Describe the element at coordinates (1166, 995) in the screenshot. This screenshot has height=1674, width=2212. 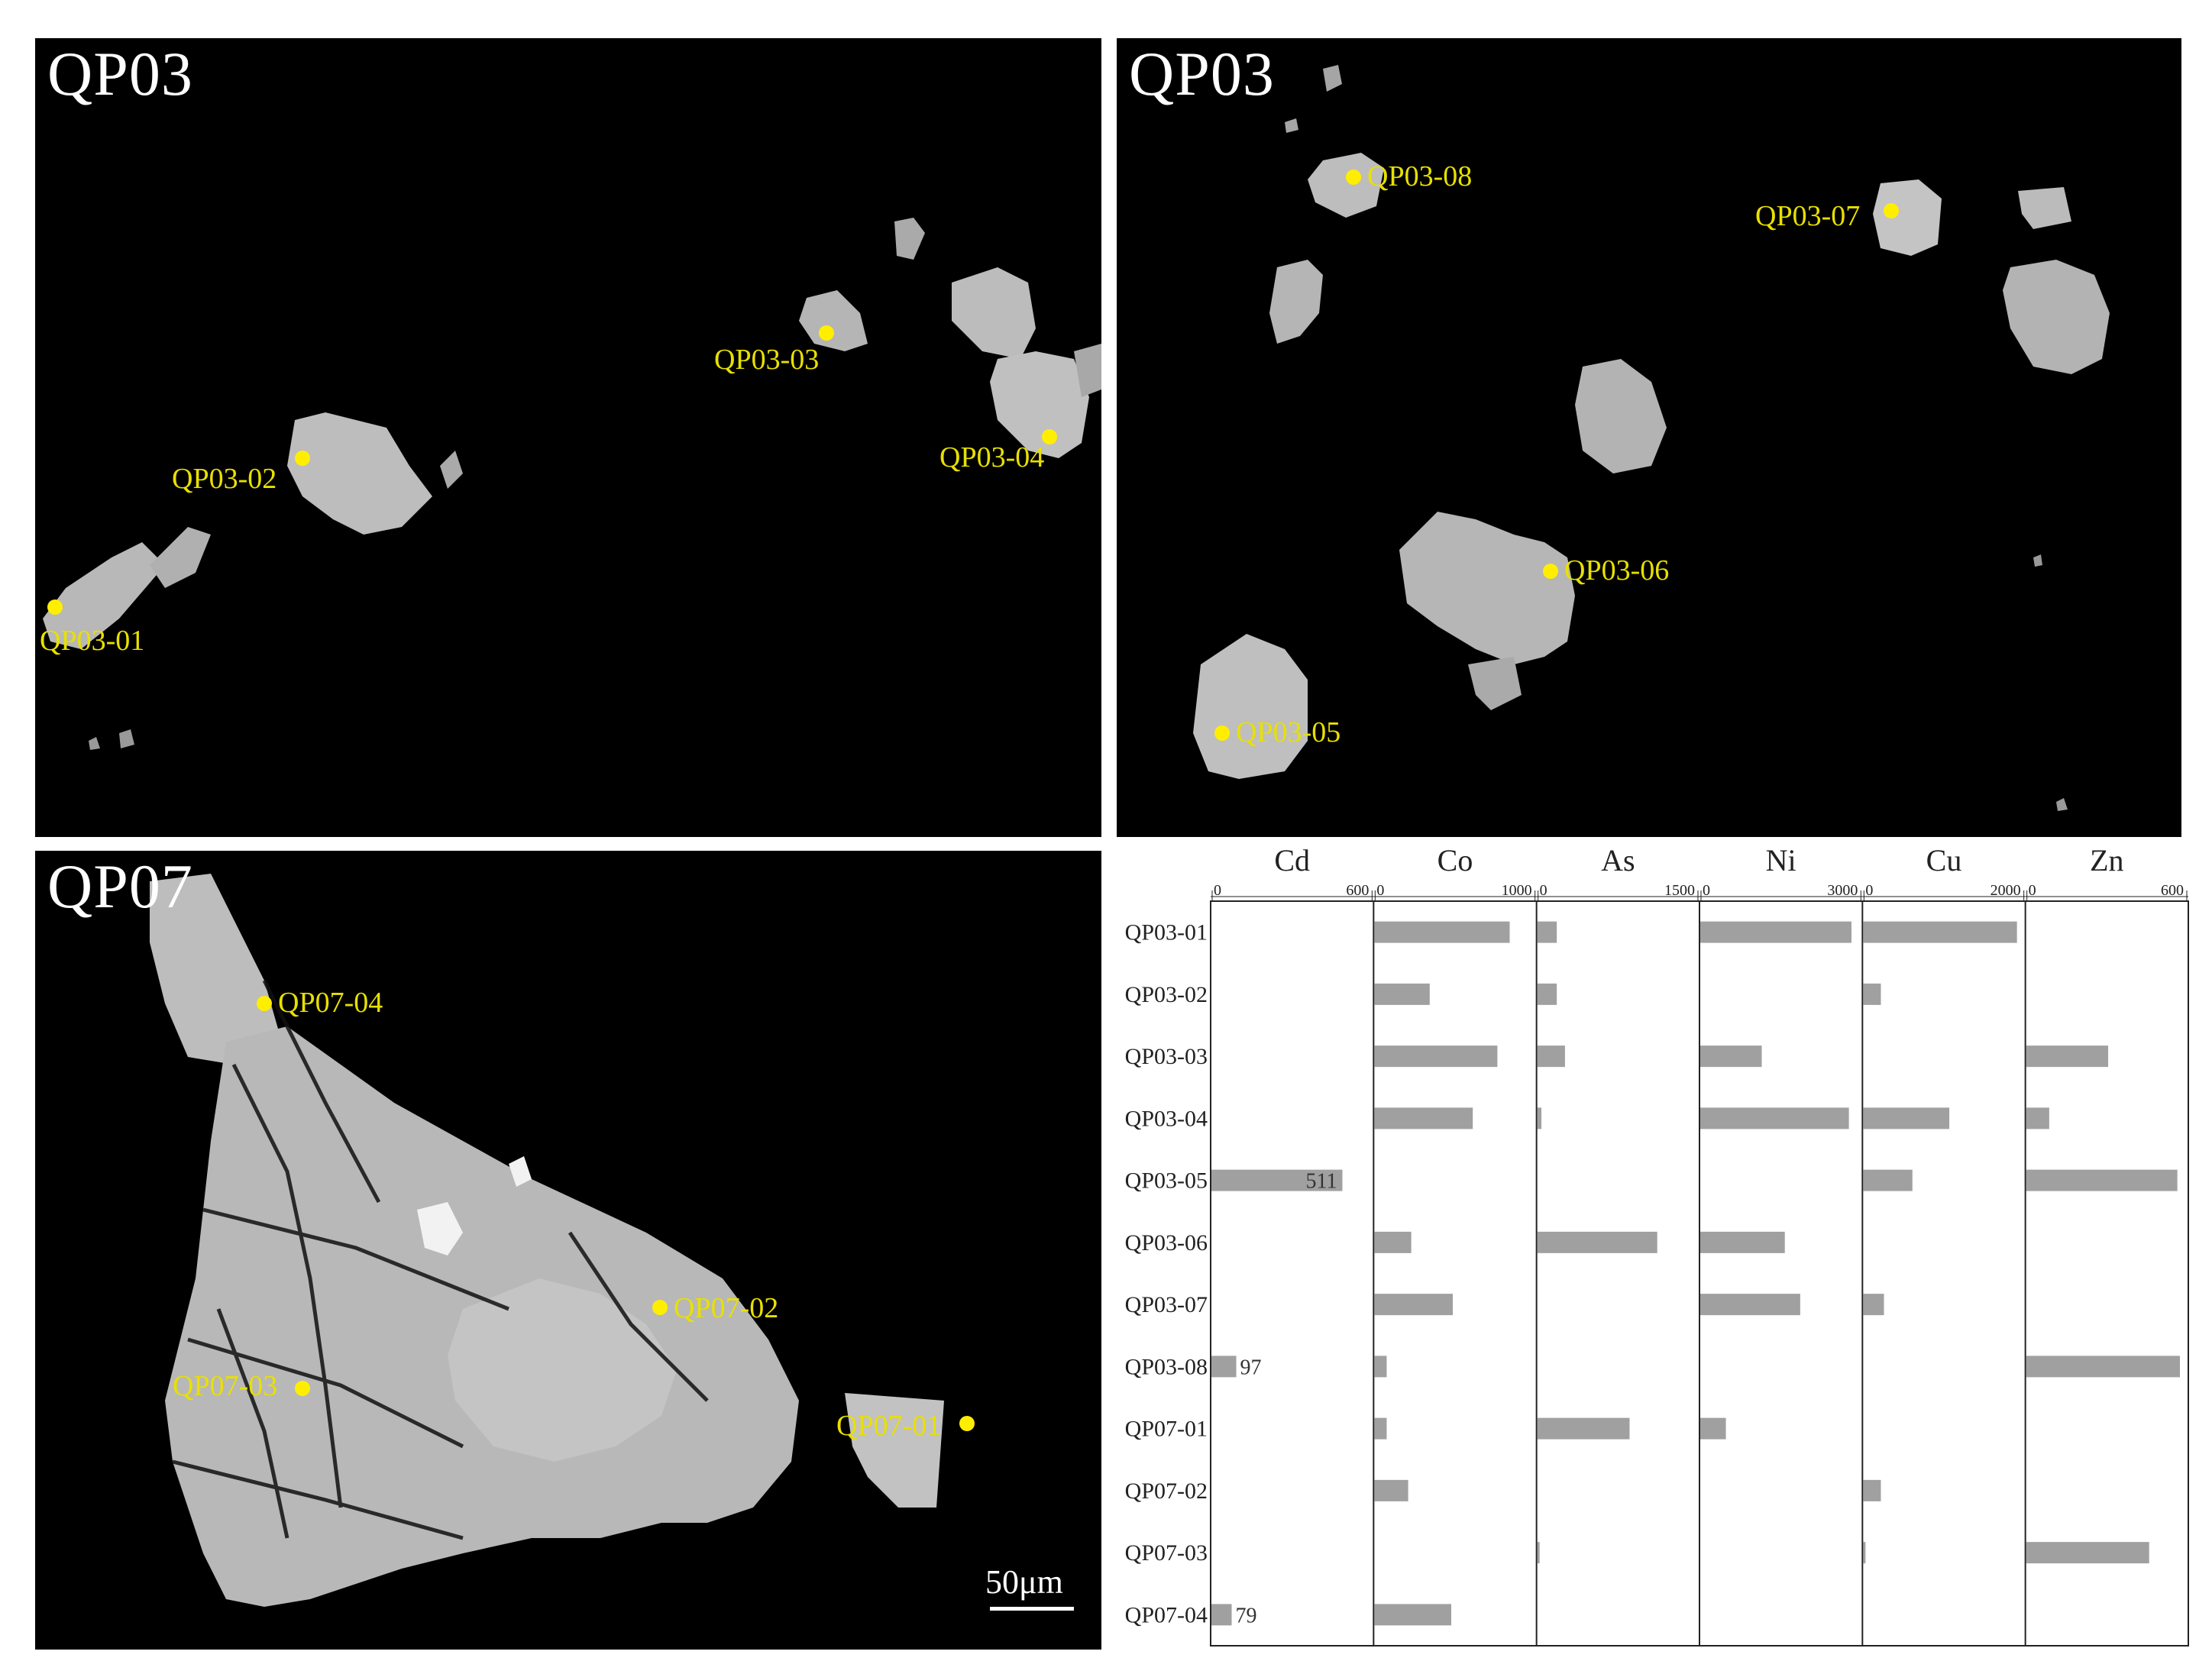
I see `sample-label: QP03-02` at that location.